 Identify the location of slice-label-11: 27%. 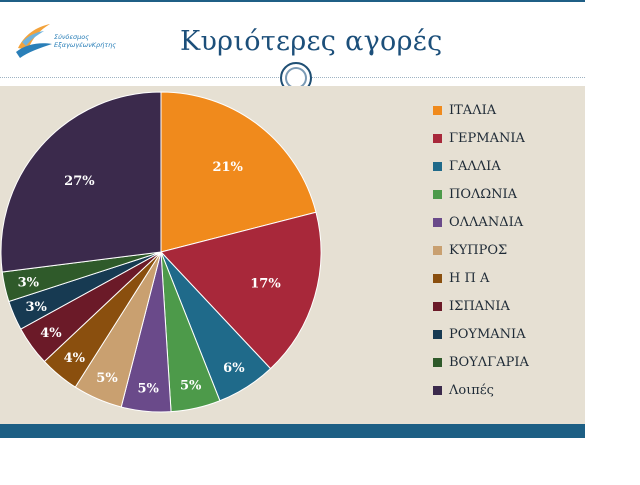
(79, 181).